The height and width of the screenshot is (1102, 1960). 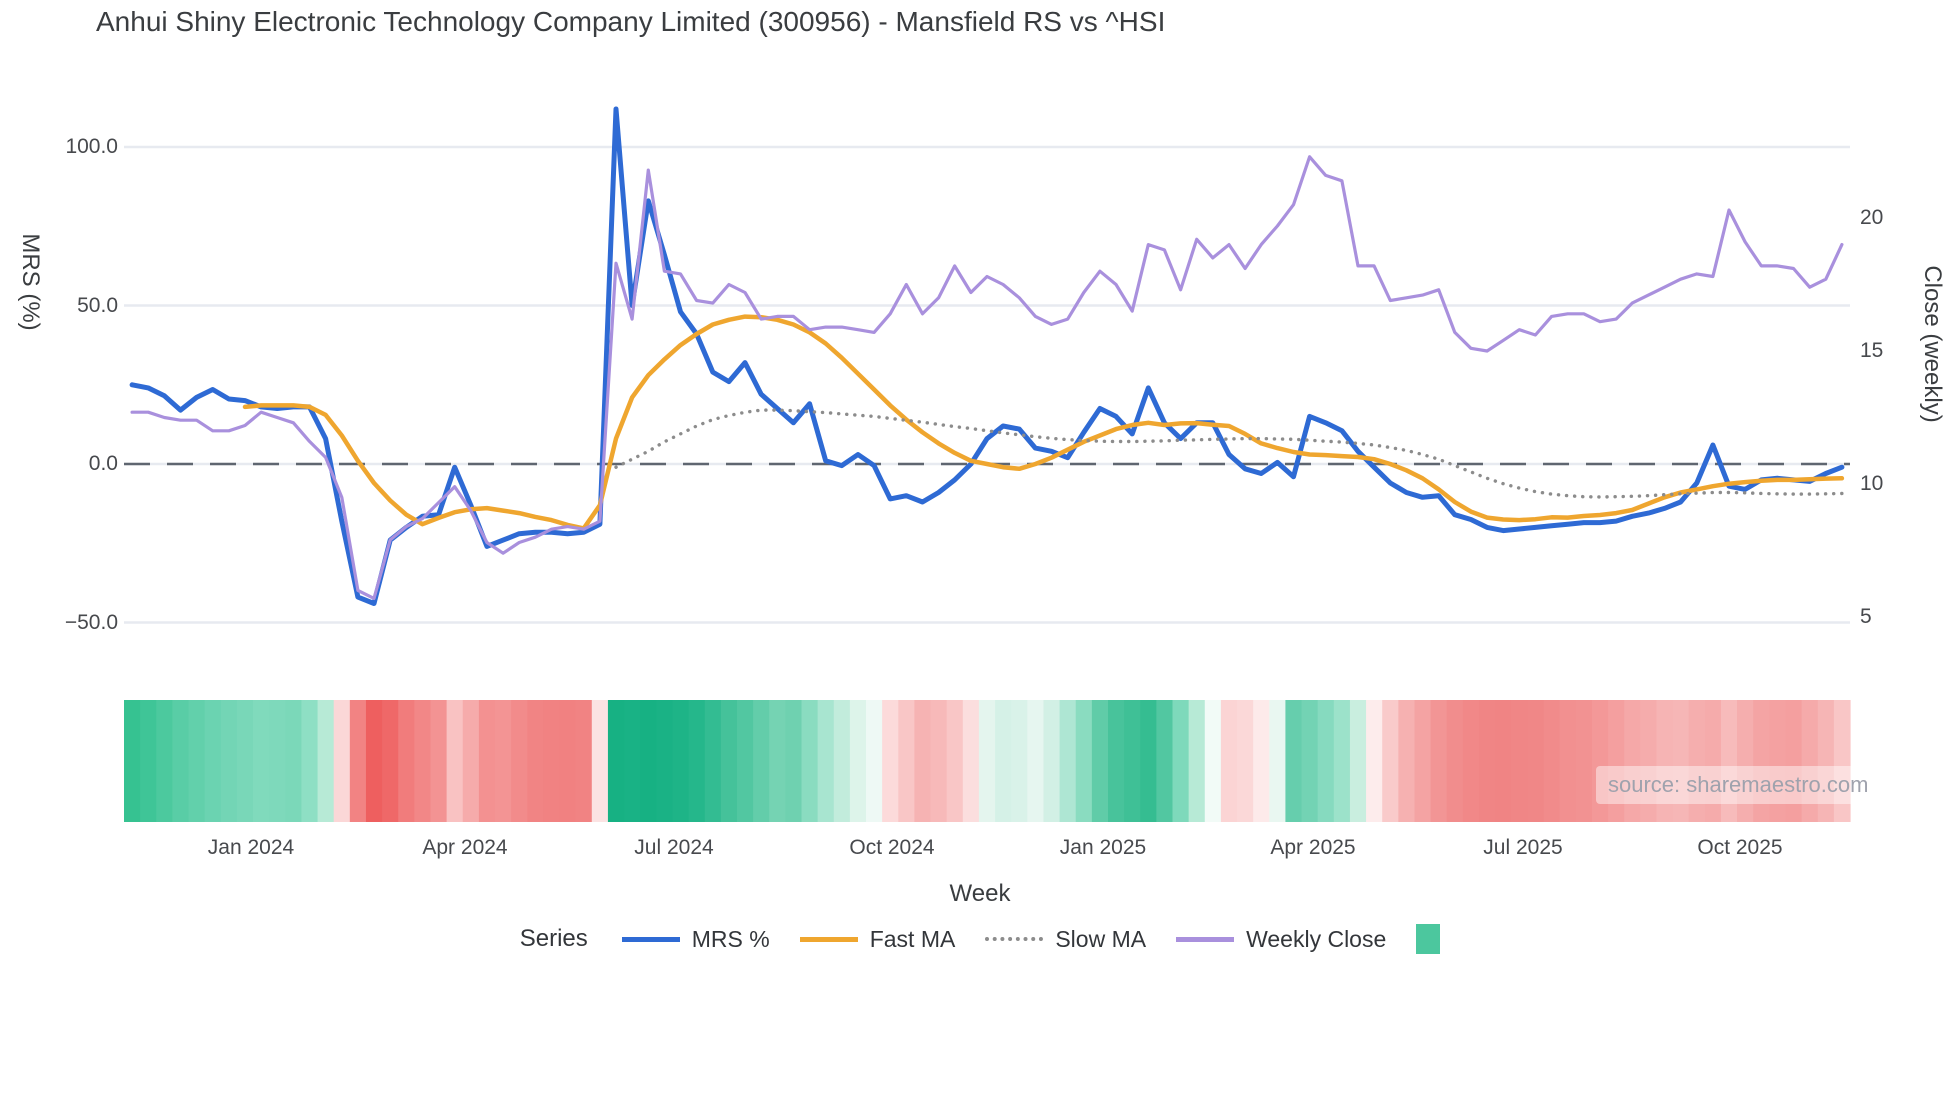 I want to click on x-tick: Apr 2025, so click(x=1313, y=847).